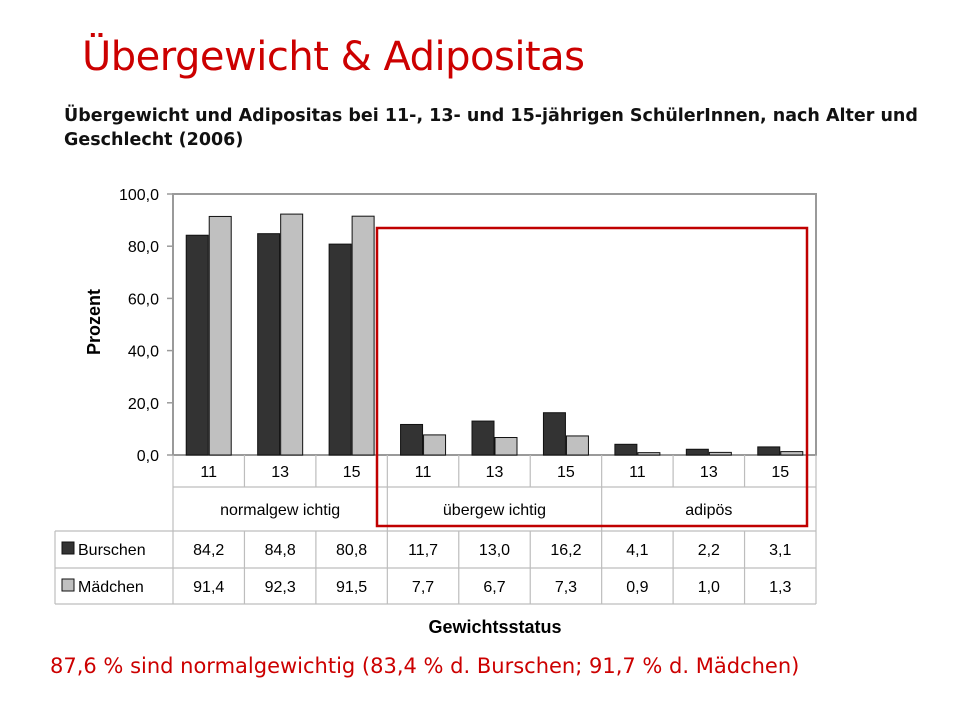 The image size is (960, 720). I want to click on legend-label: Burschen, so click(112, 550).